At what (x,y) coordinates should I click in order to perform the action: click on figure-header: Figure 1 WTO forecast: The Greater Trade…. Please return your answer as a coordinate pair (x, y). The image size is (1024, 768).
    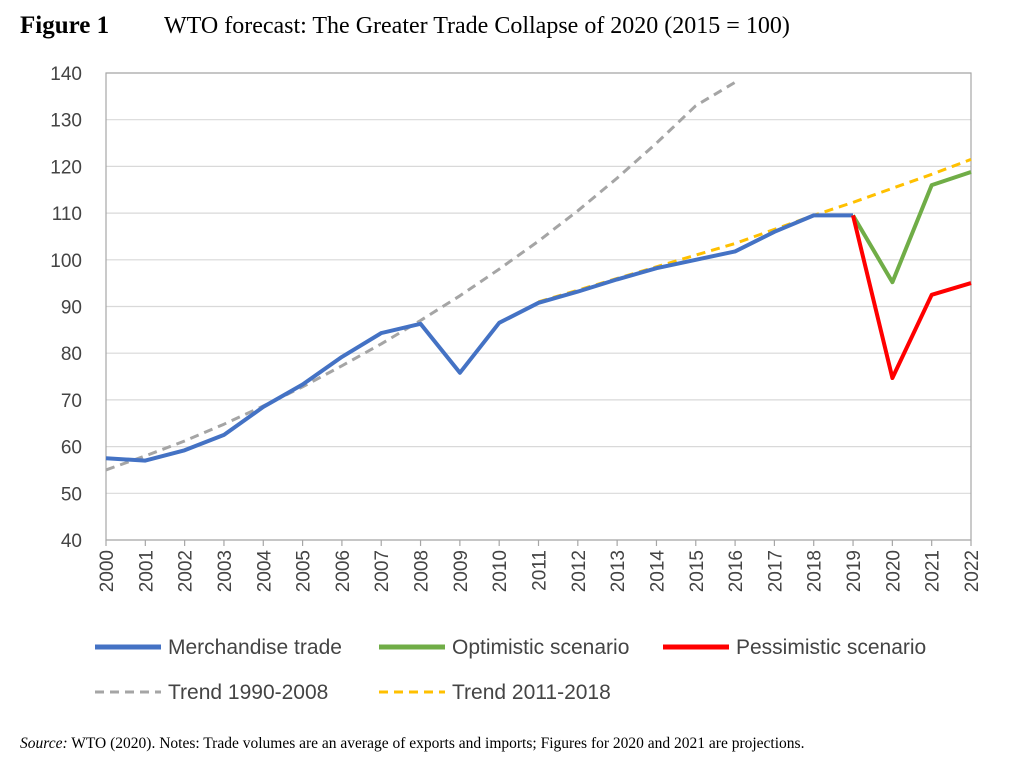
    Looking at the image, I should click on (515, 29).